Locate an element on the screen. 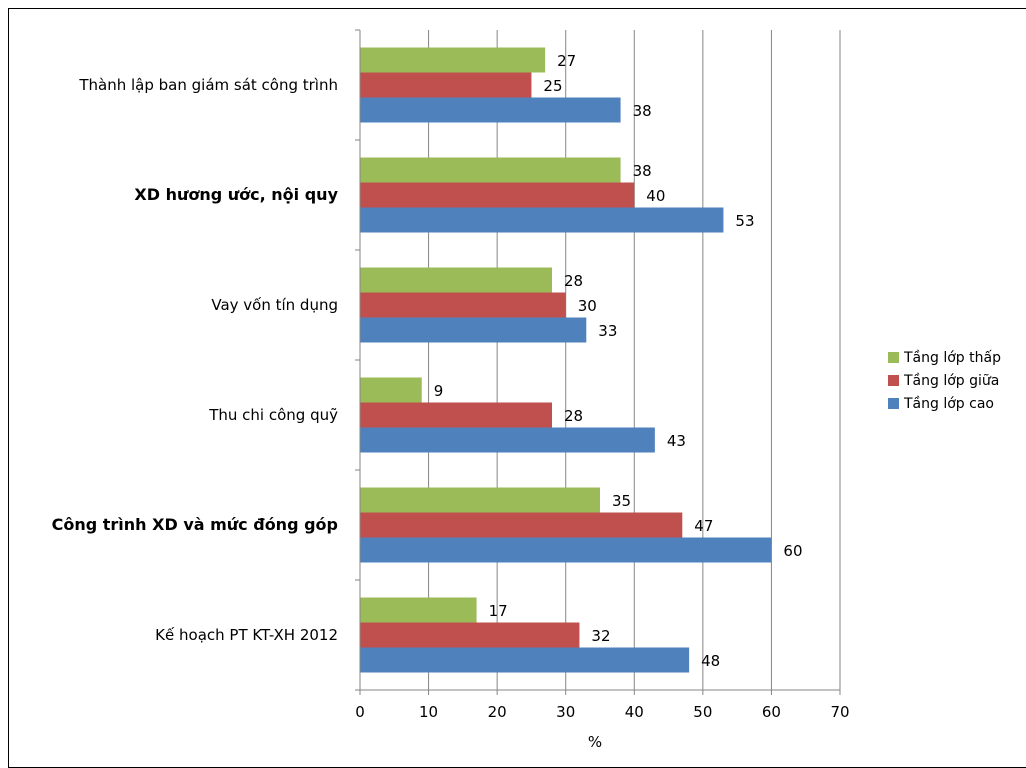 The width and height of the screenshot is (1026, 768). legend: Tầng lớp thấp Tầng lớp giữa Tầng lớp cao is located at coordinates (944, 381).